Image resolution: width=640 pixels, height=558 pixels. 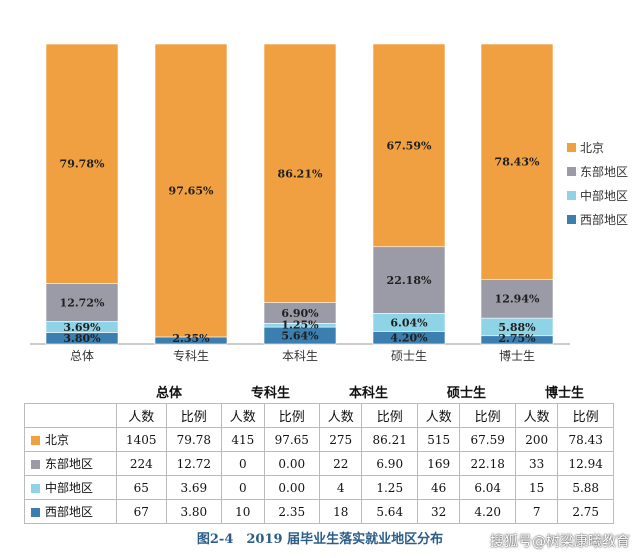 I want to click on table-cell: 7, so click(x=536, y=511).